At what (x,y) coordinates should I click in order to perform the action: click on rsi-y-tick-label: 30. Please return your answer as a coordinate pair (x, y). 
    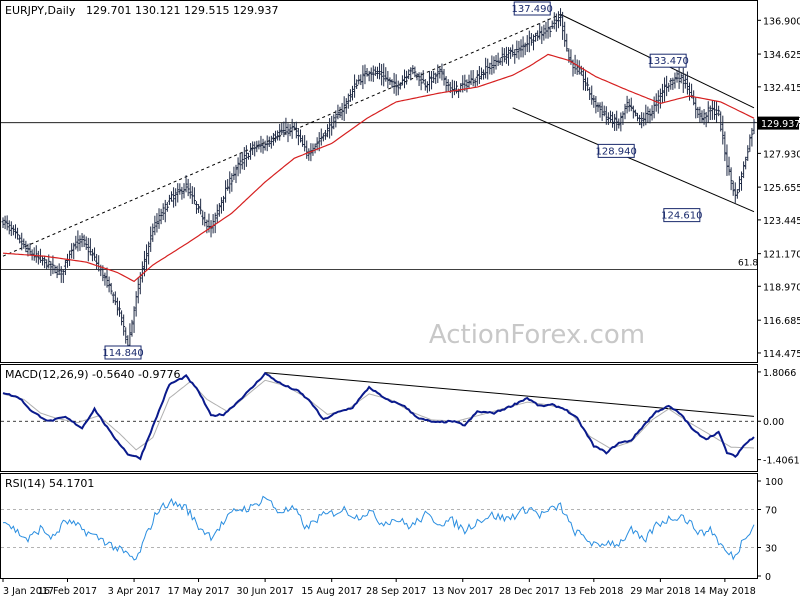
    Looking at the image, I should click on (771, 549).